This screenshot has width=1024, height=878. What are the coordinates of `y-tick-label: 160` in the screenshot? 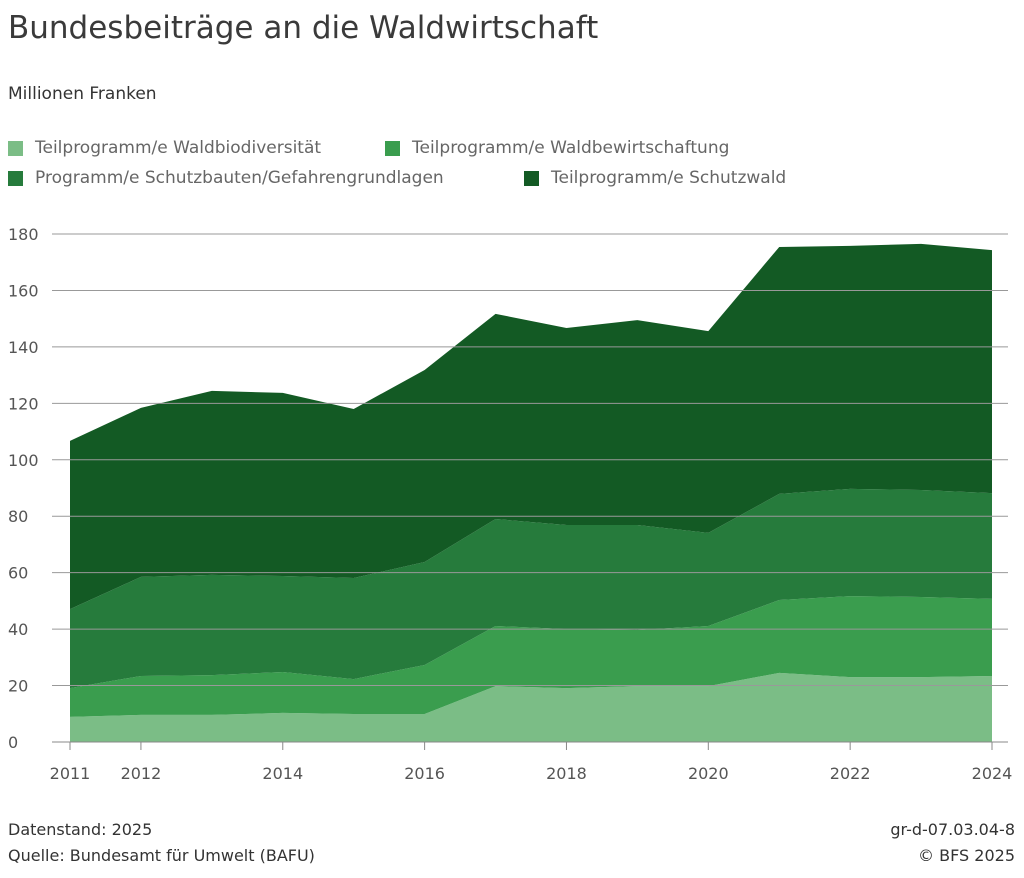 It's located at (23, 290).